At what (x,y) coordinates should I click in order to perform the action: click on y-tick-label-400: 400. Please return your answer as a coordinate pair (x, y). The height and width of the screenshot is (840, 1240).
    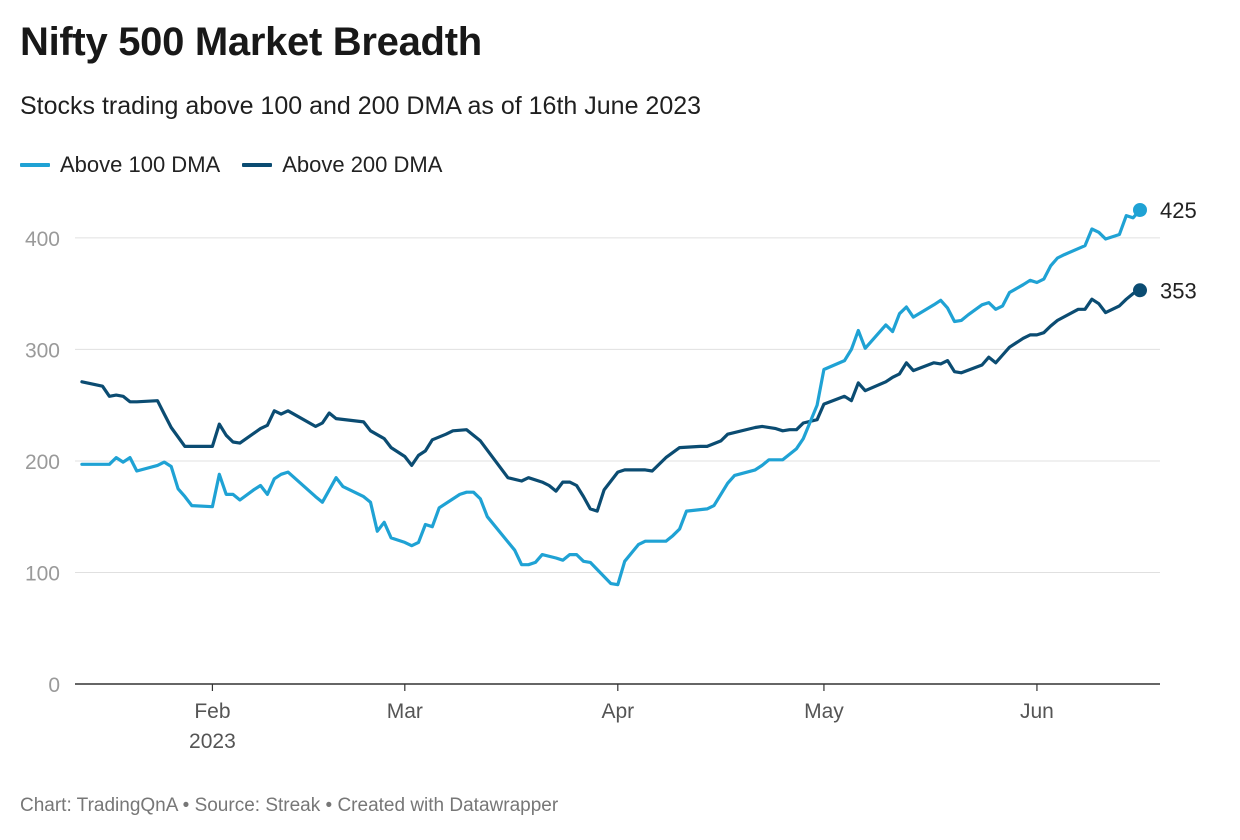
    Looking at the image, I should click on (42, 239).